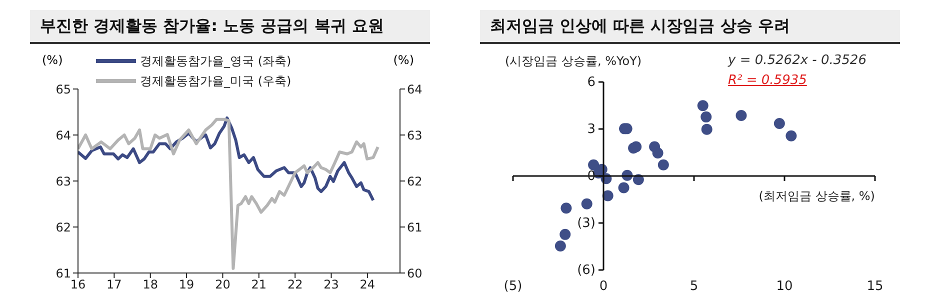  Describe the element at coordinates (586, 223) in the screenshot. I see `y-tick-label: (3)` at that location.